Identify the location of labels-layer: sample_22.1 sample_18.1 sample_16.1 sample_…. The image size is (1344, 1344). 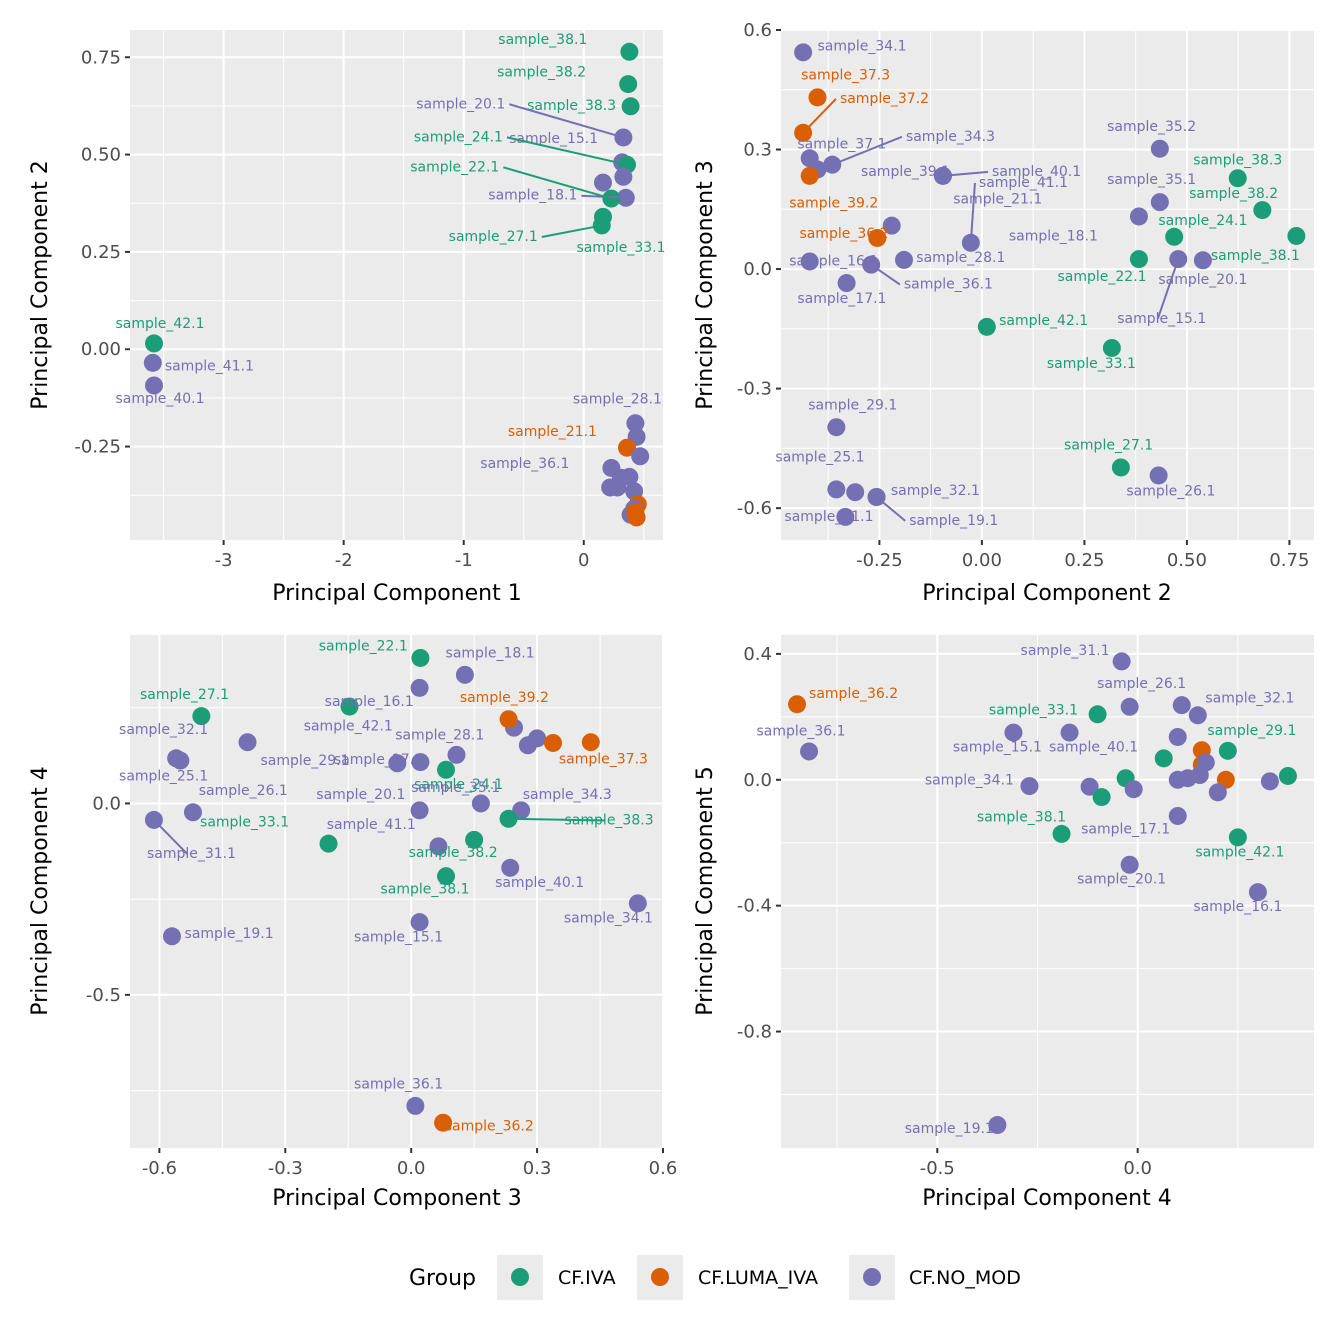
(386, 886).